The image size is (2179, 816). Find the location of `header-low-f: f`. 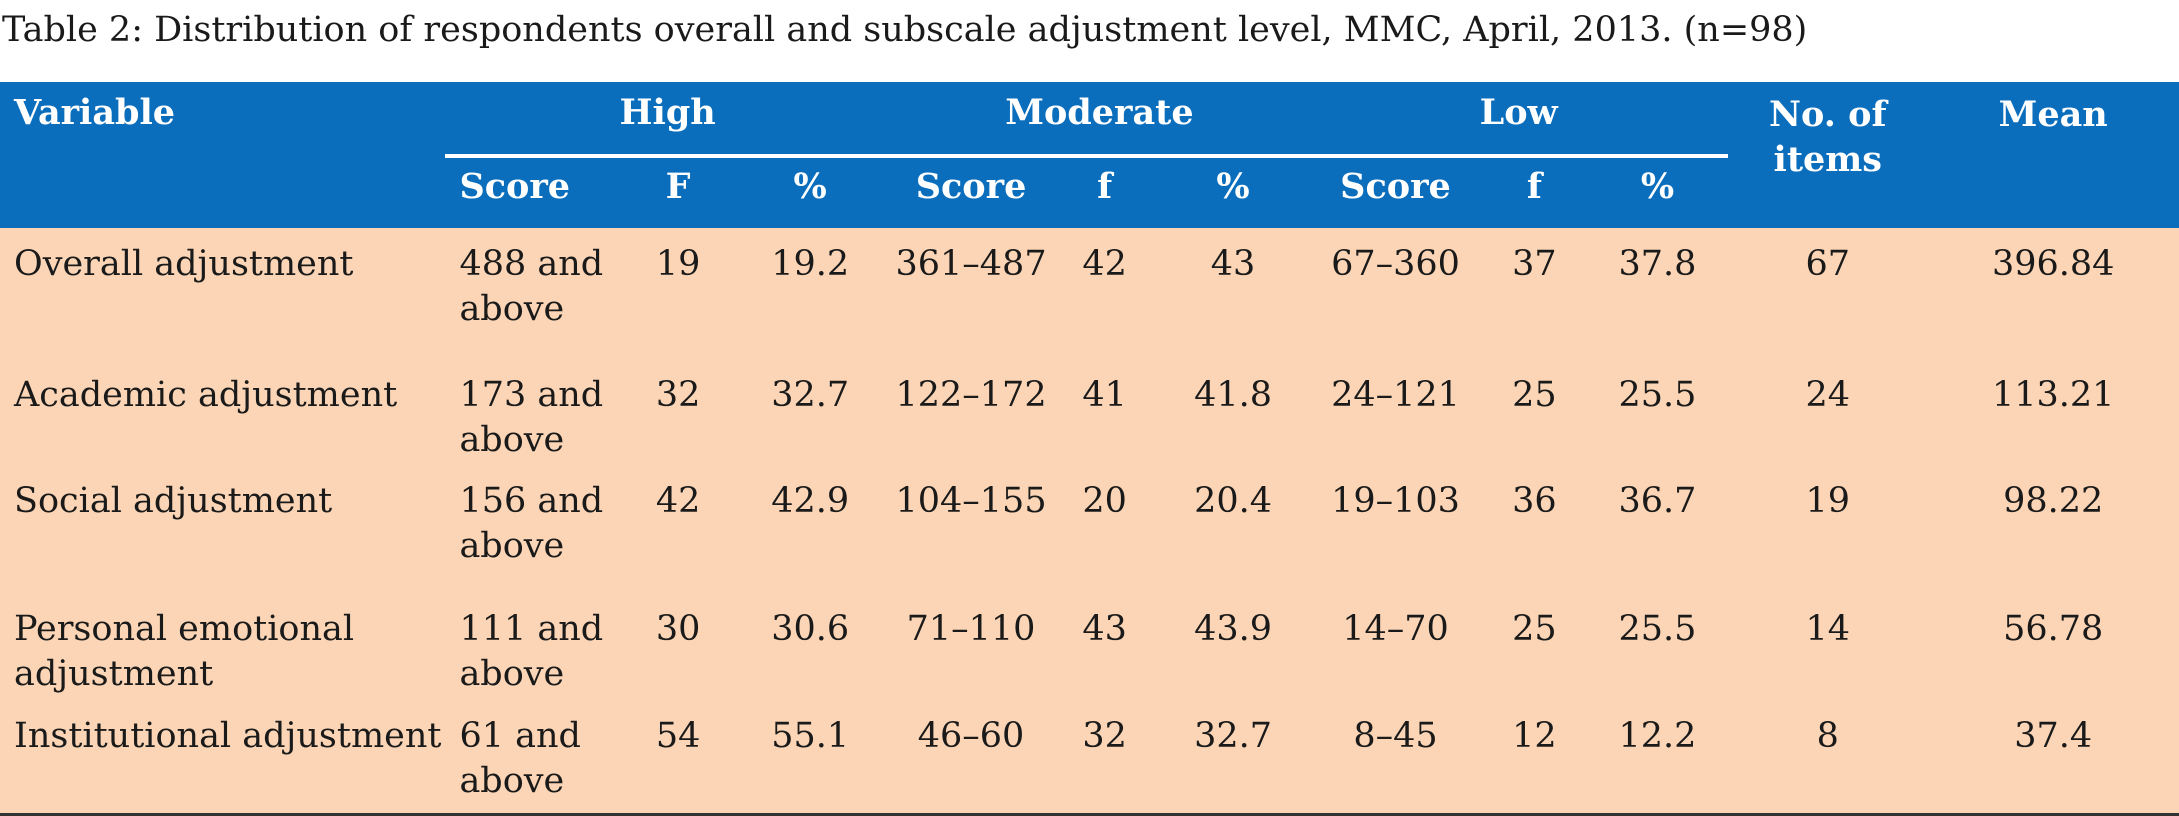

header-low-f: f is located at coordinates (1534, 192).